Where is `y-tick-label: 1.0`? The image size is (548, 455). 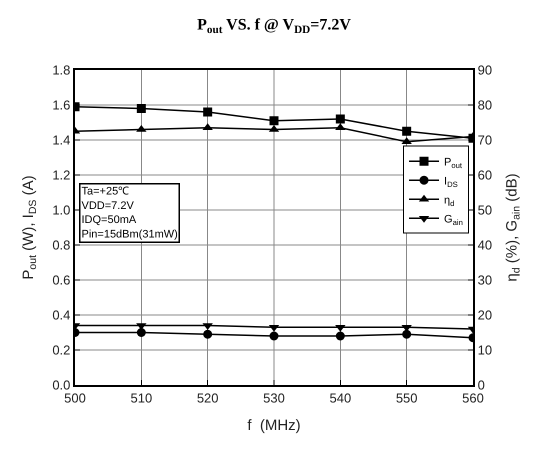
y-tick-label: 1.0 is located at coordinates (61, 210).